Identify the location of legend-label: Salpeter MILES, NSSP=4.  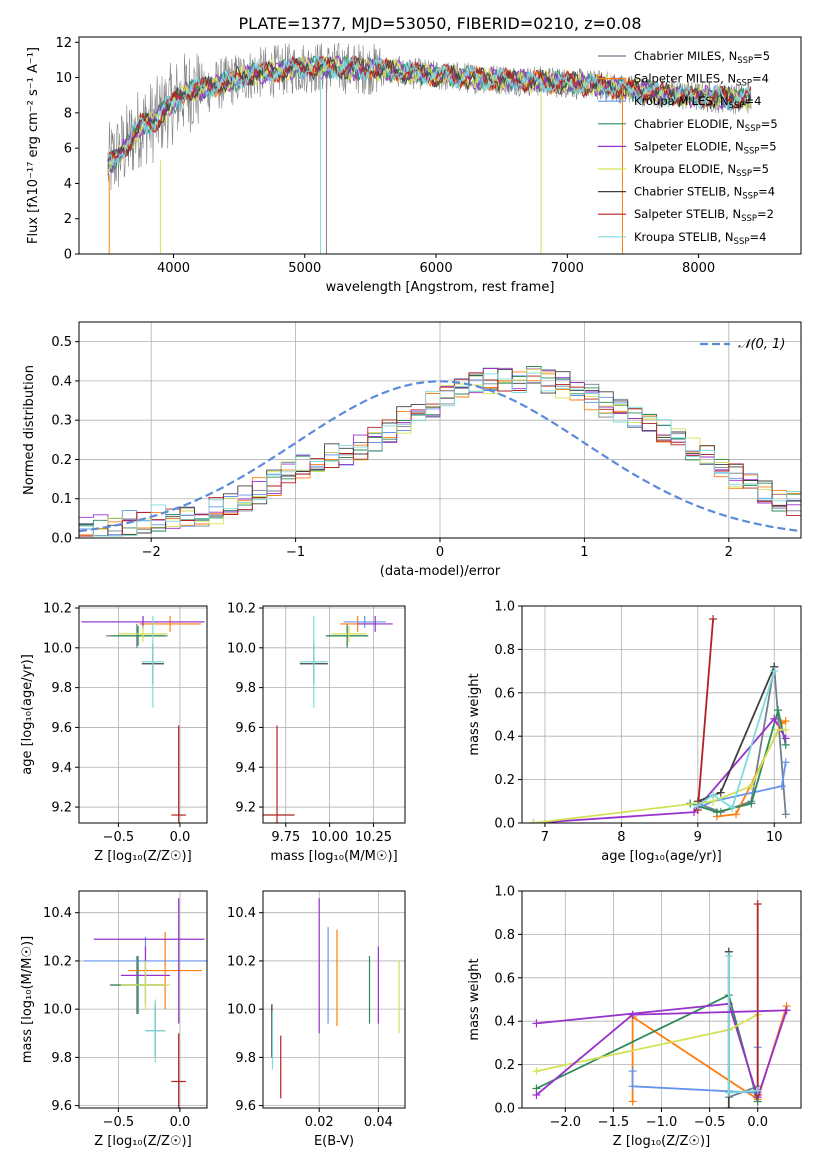
(701, 80).